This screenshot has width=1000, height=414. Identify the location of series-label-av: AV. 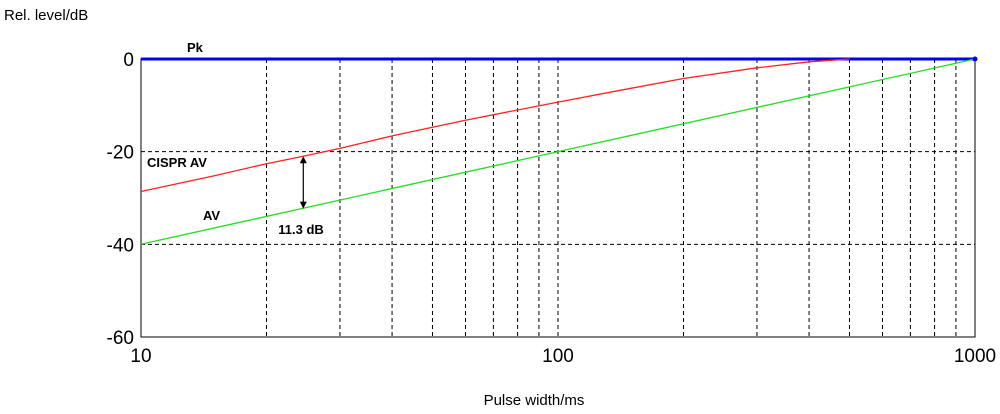
(211, 215).